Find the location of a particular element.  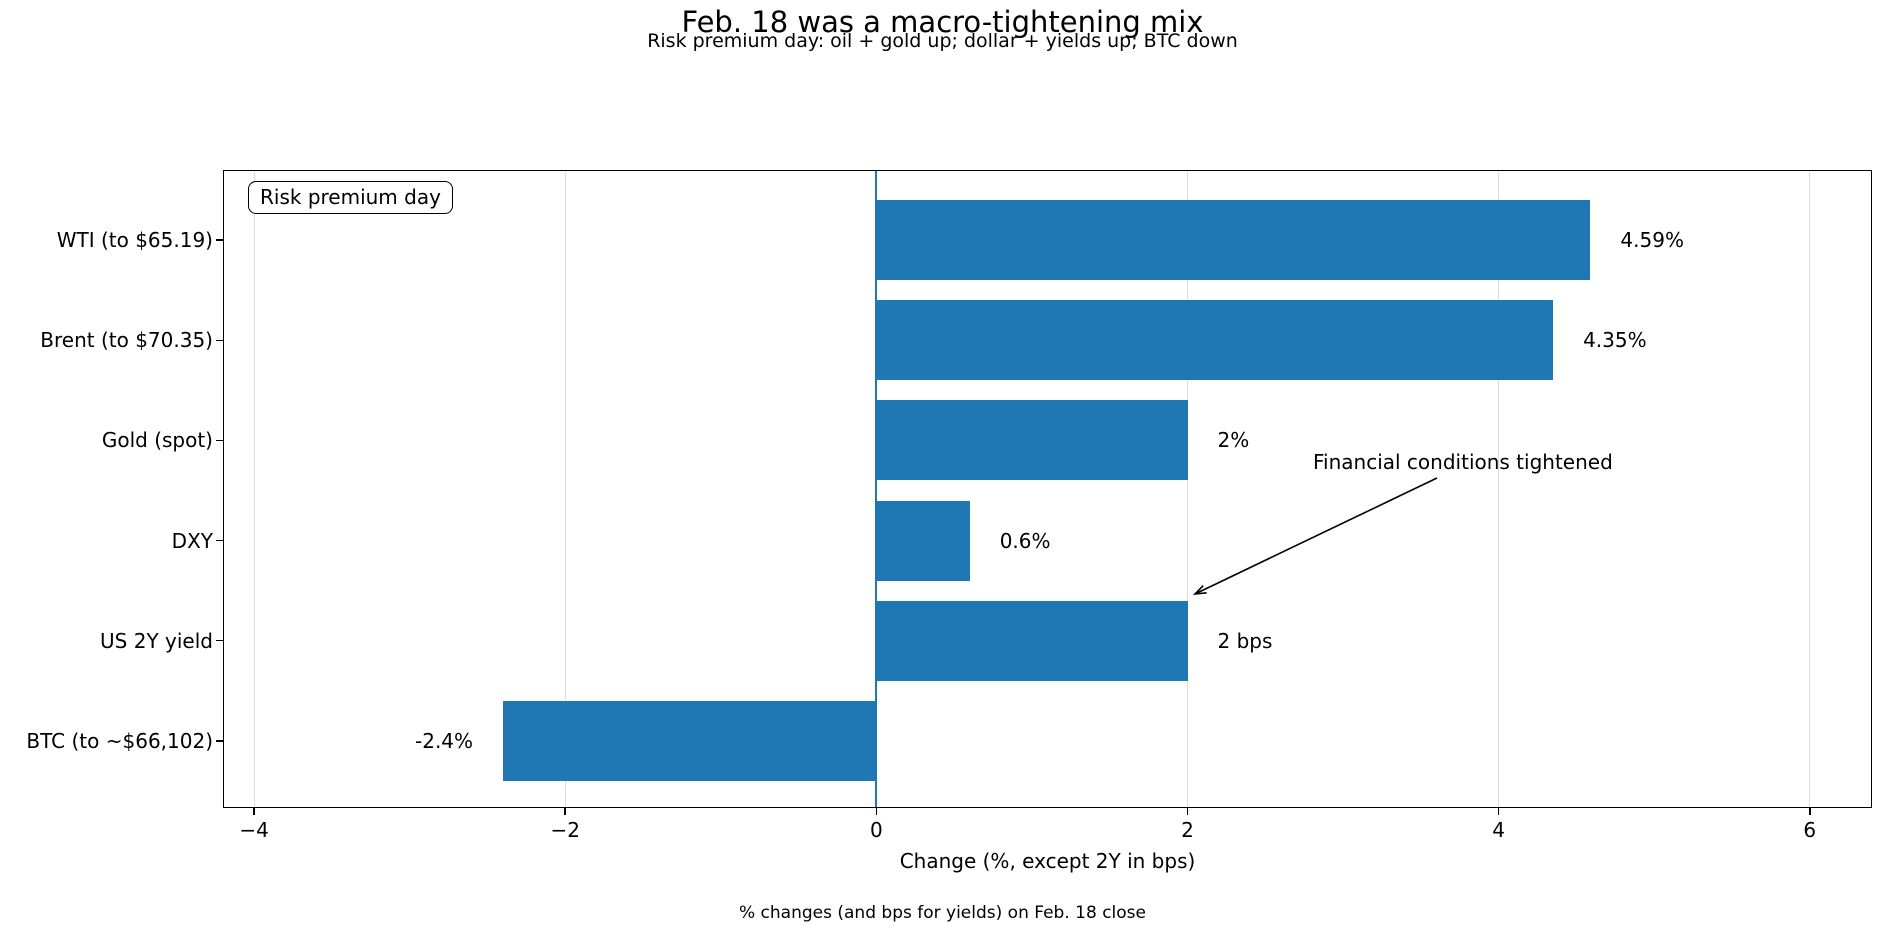

legend-label: Risk premium day is located at coordinates (350, 197).